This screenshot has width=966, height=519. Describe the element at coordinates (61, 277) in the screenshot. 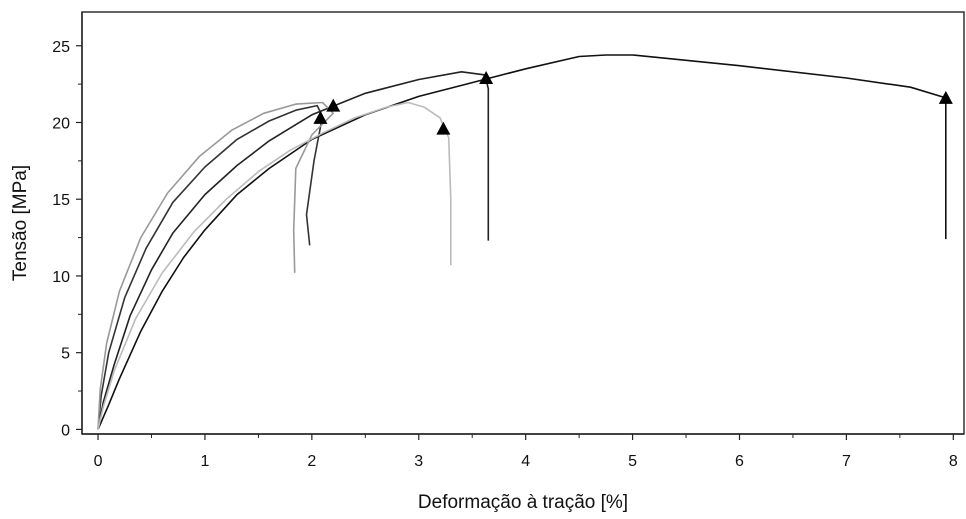

I see `y-tick-label: 10` at that location.